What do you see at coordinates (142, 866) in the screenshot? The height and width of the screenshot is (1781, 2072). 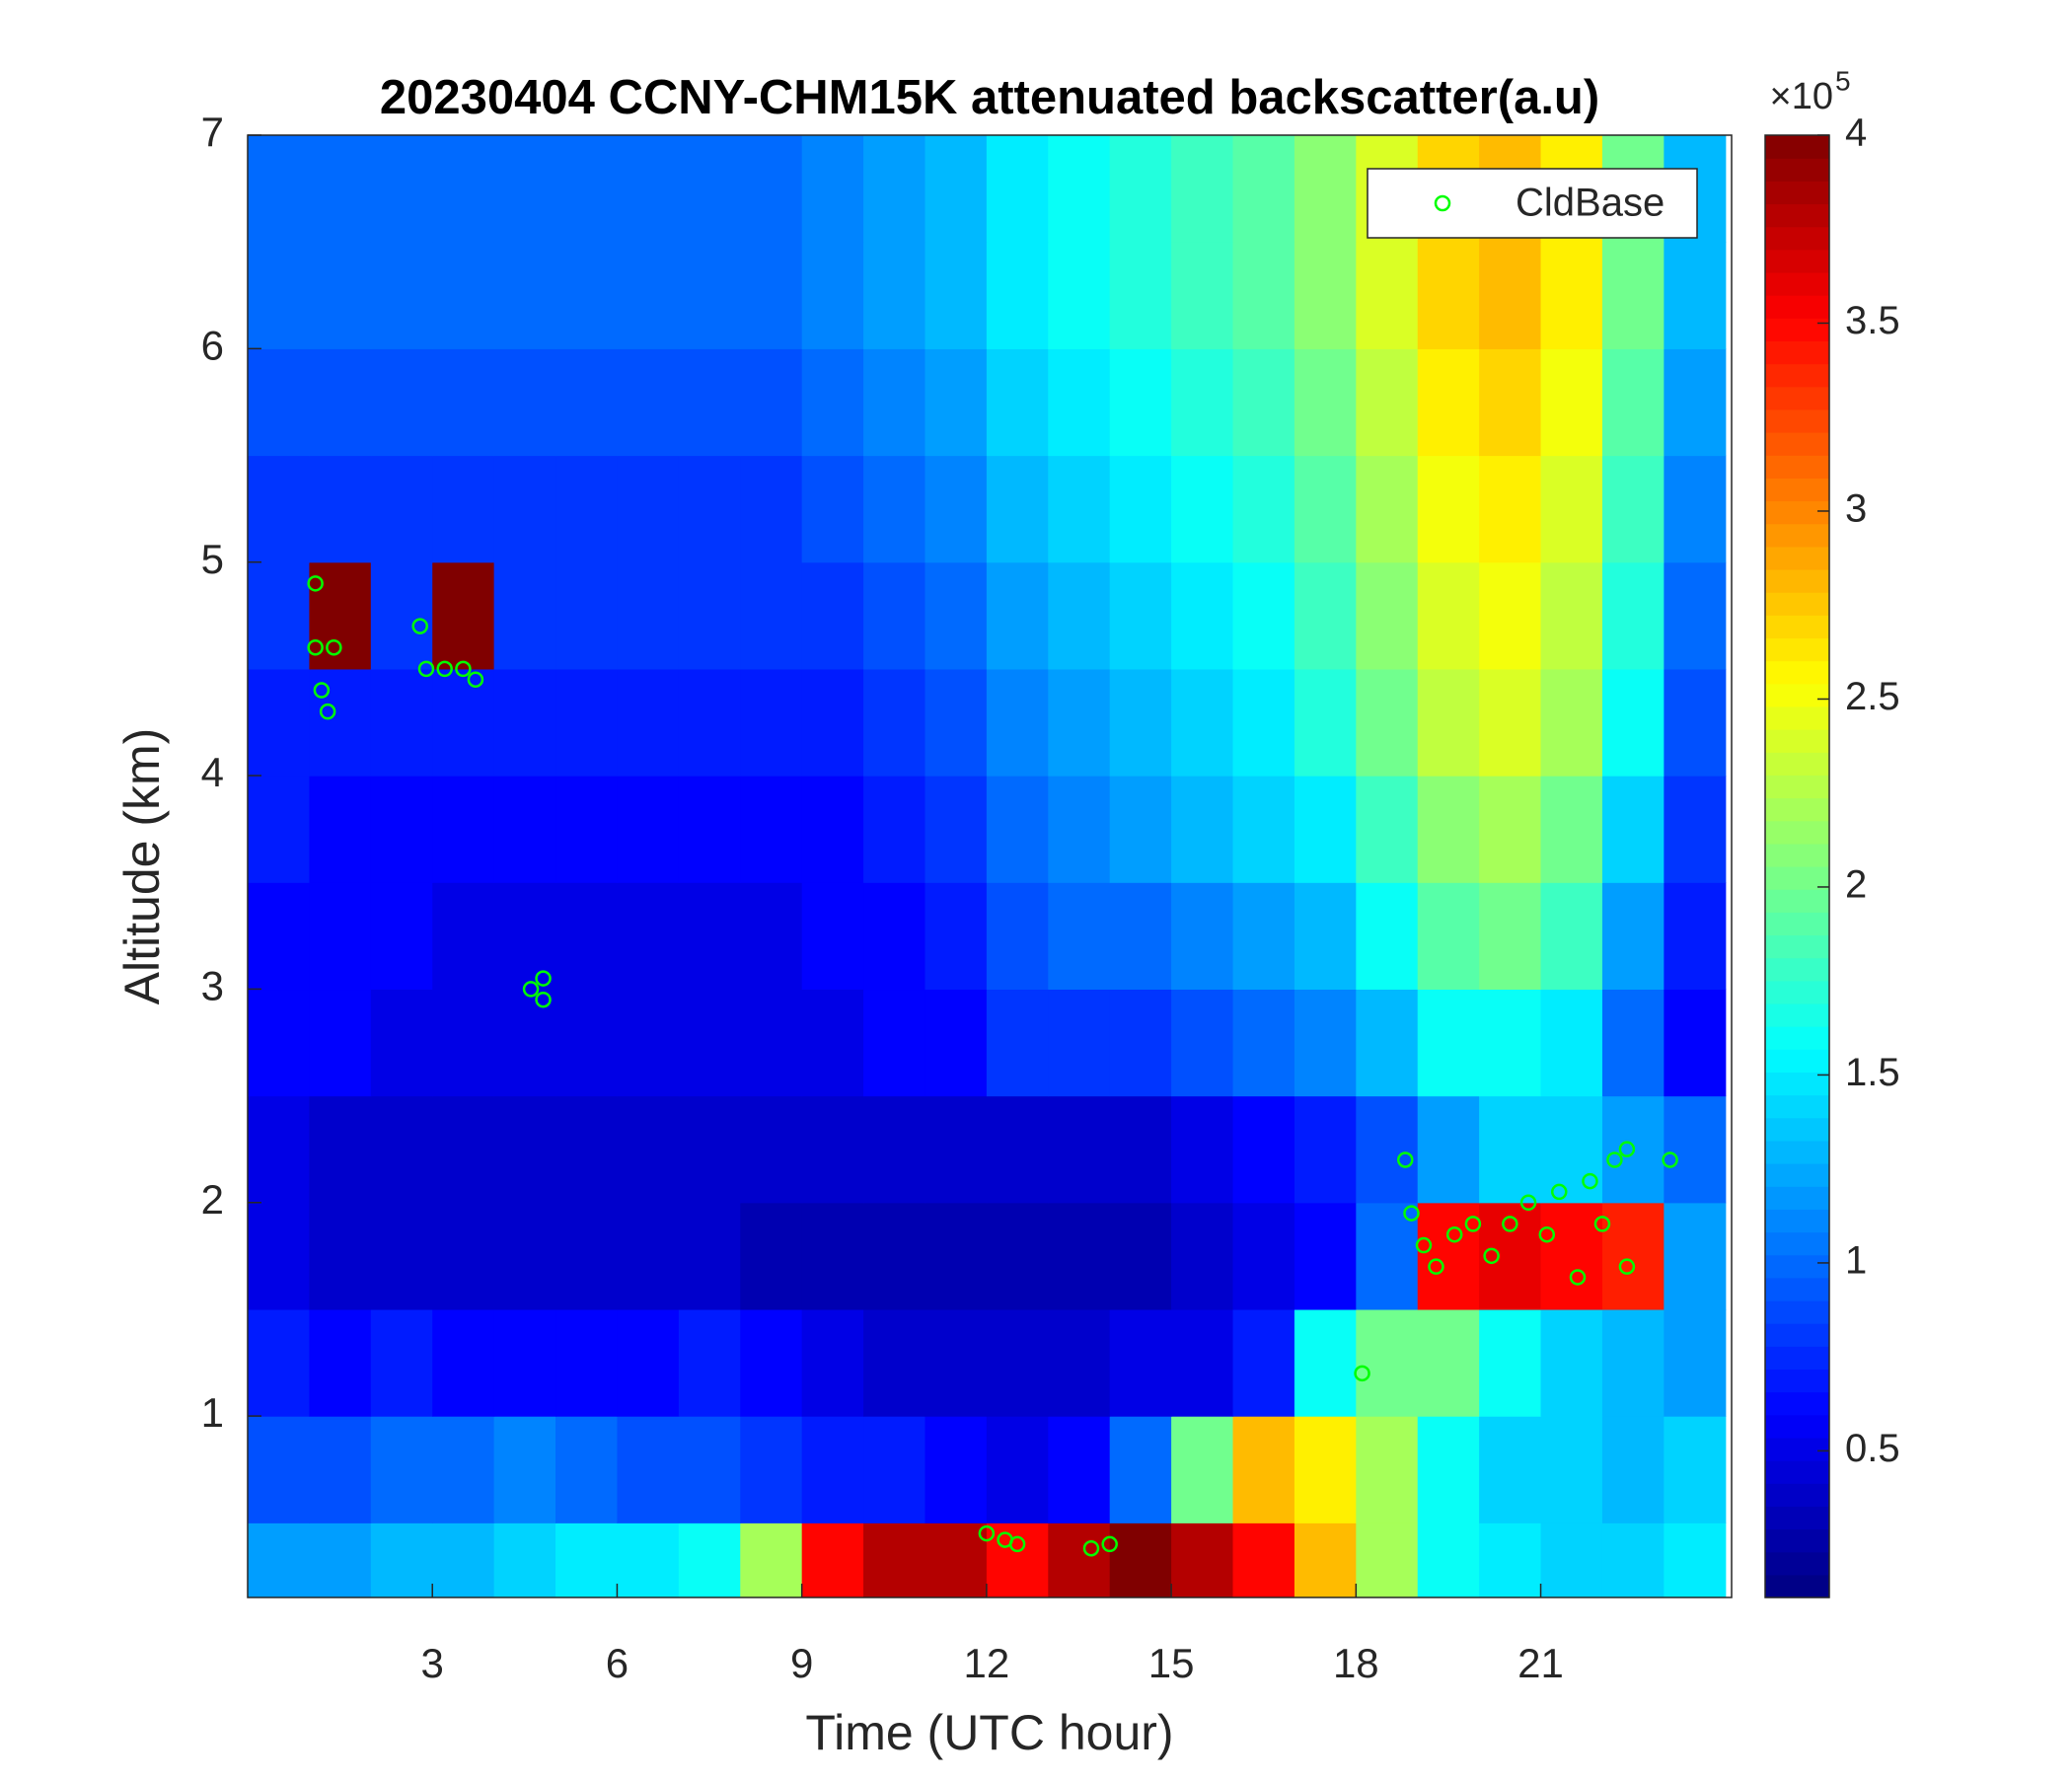 I see `y-axis-label: Altitude (km)` at bounding box center [142, 866].